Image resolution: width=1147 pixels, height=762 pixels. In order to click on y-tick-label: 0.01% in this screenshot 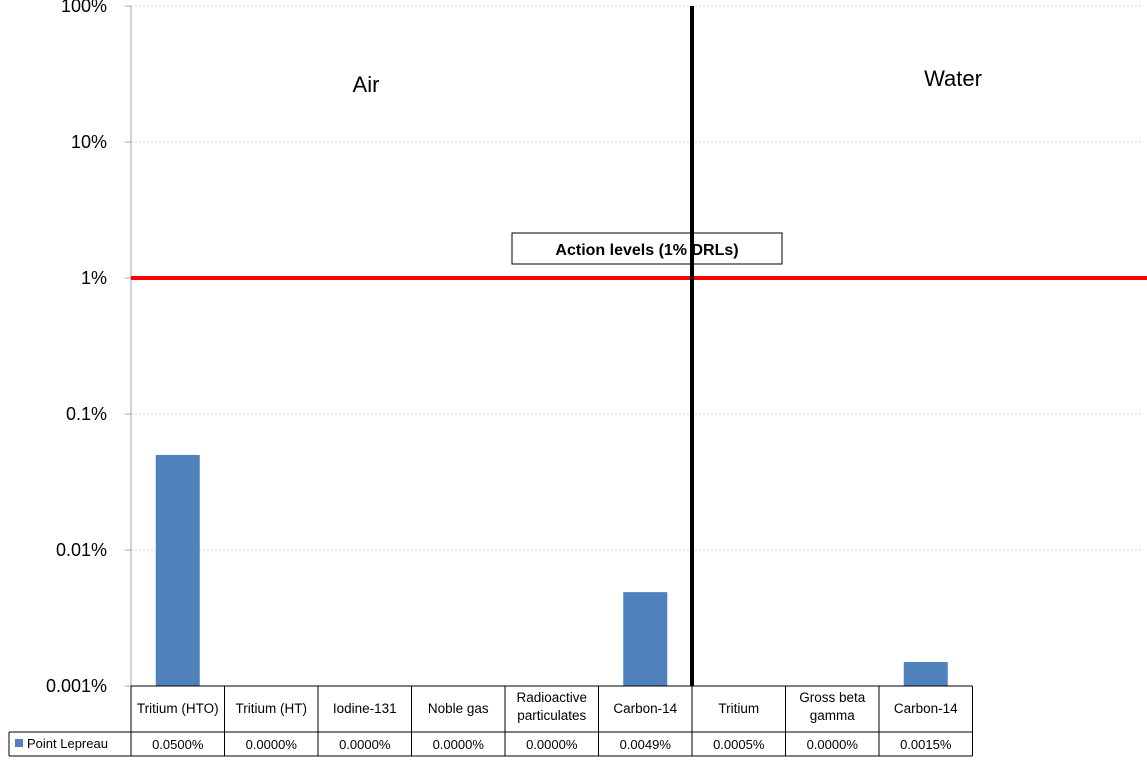, I will do `click(81, 550)`.